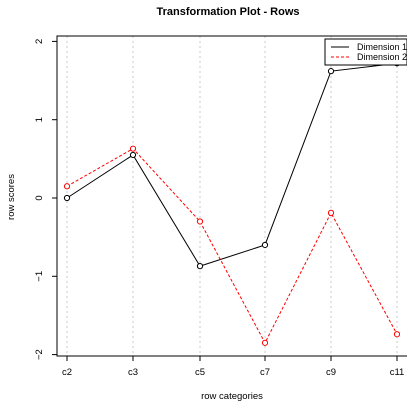 This screenshot has height=404, width=407. I want to click on y-tick-label-0: 0, so click(39, 197).